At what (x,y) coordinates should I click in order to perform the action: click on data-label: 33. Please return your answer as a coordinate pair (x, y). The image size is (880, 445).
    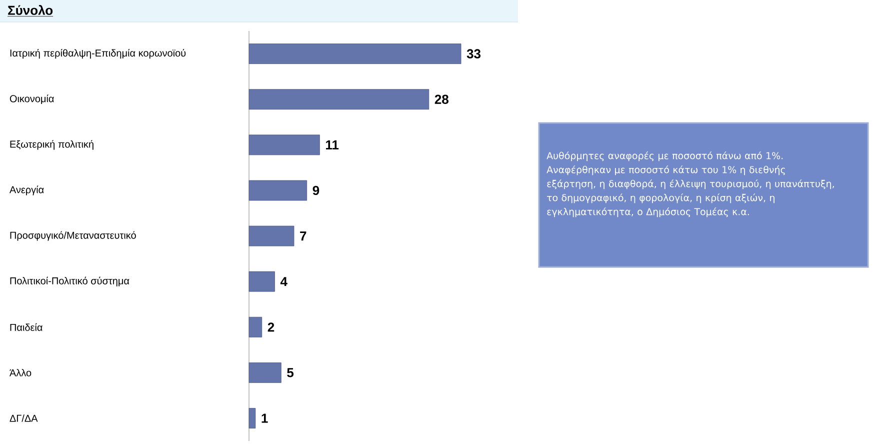
    Looking at the image, I should click on (473, 53).